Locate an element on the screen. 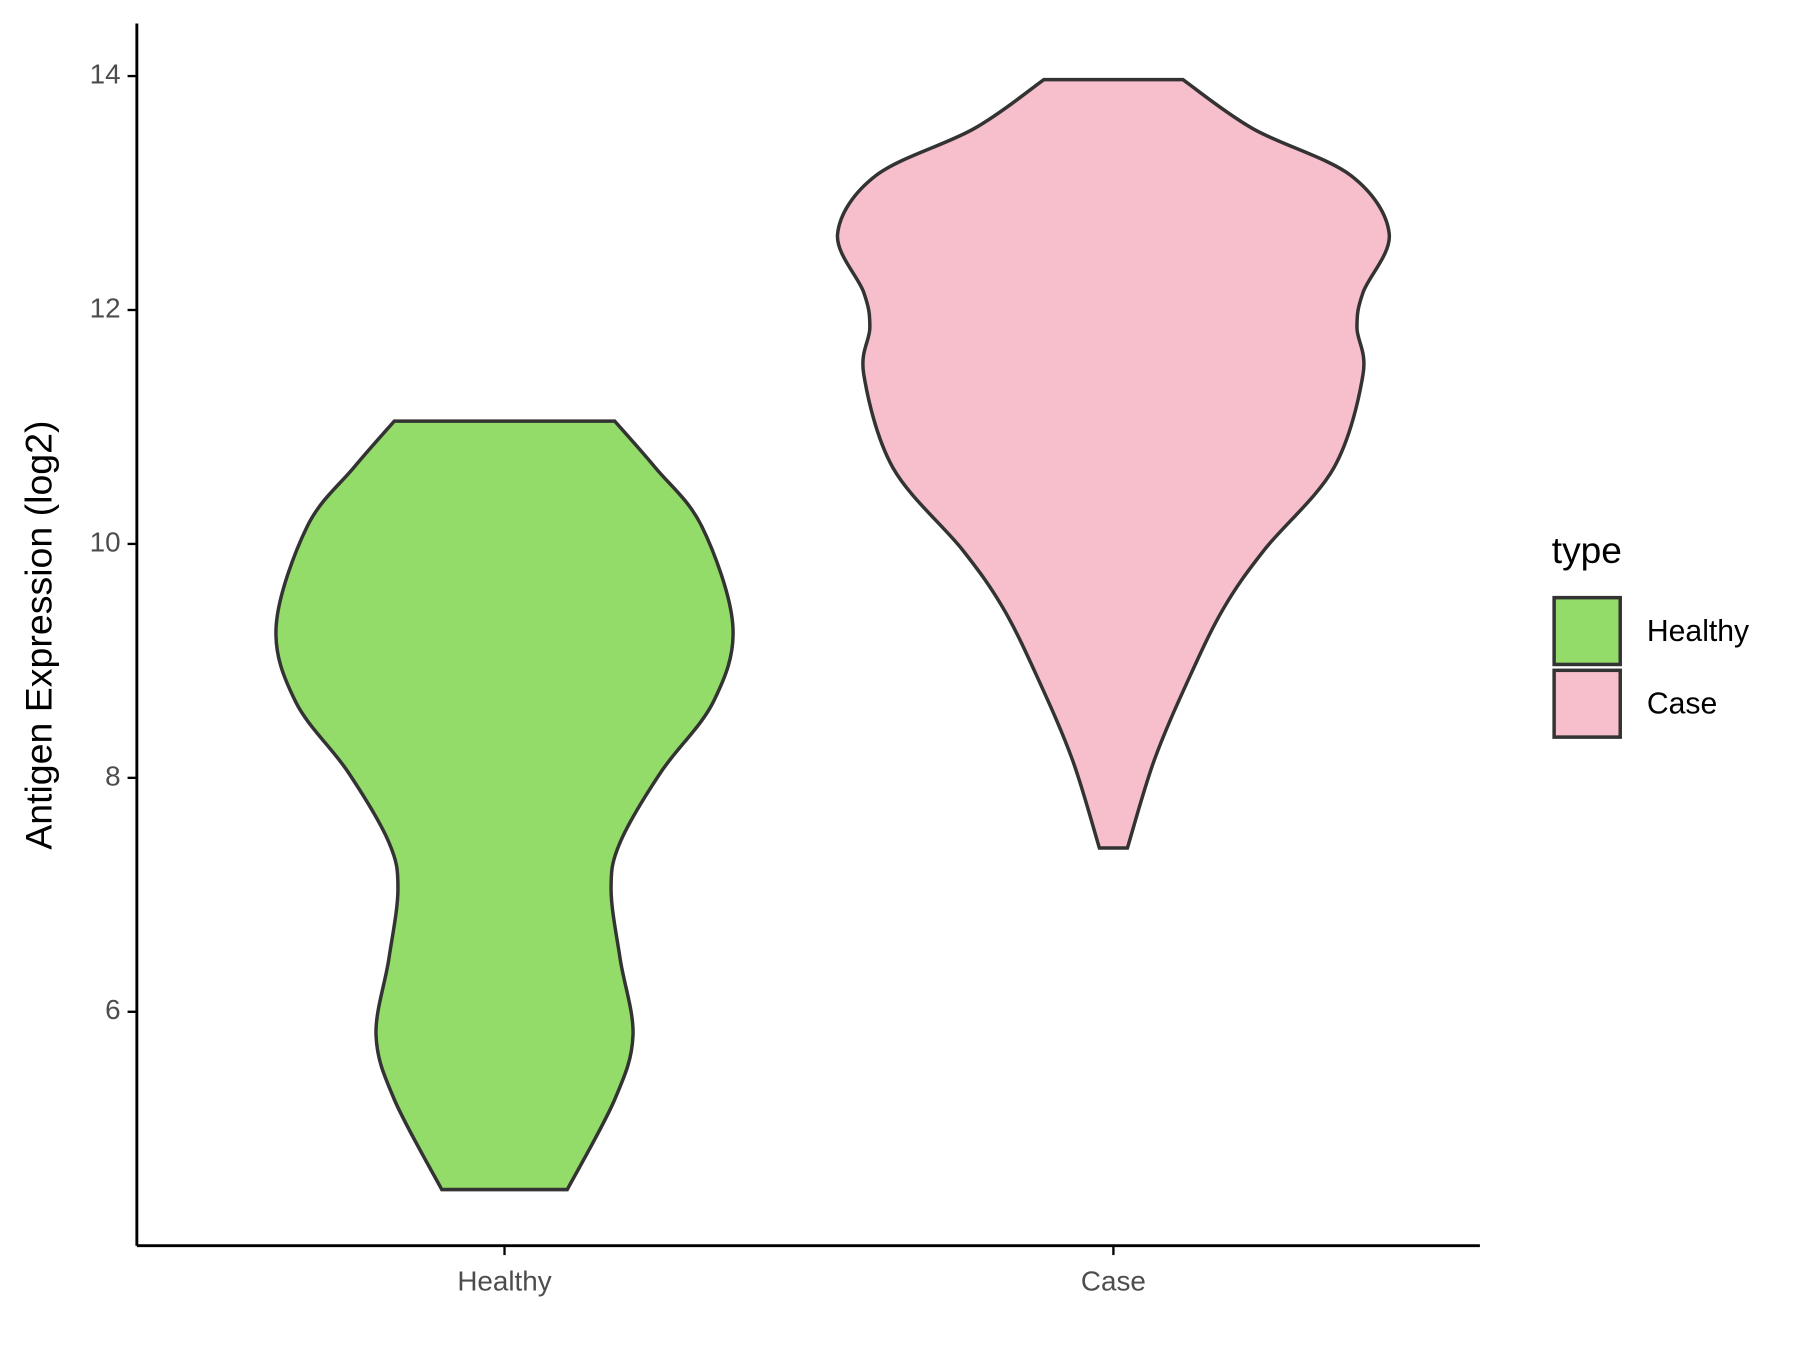 This screenshot has width=1800, height=1350. y-tick-label: 10 is located at coordinates (105, 541).